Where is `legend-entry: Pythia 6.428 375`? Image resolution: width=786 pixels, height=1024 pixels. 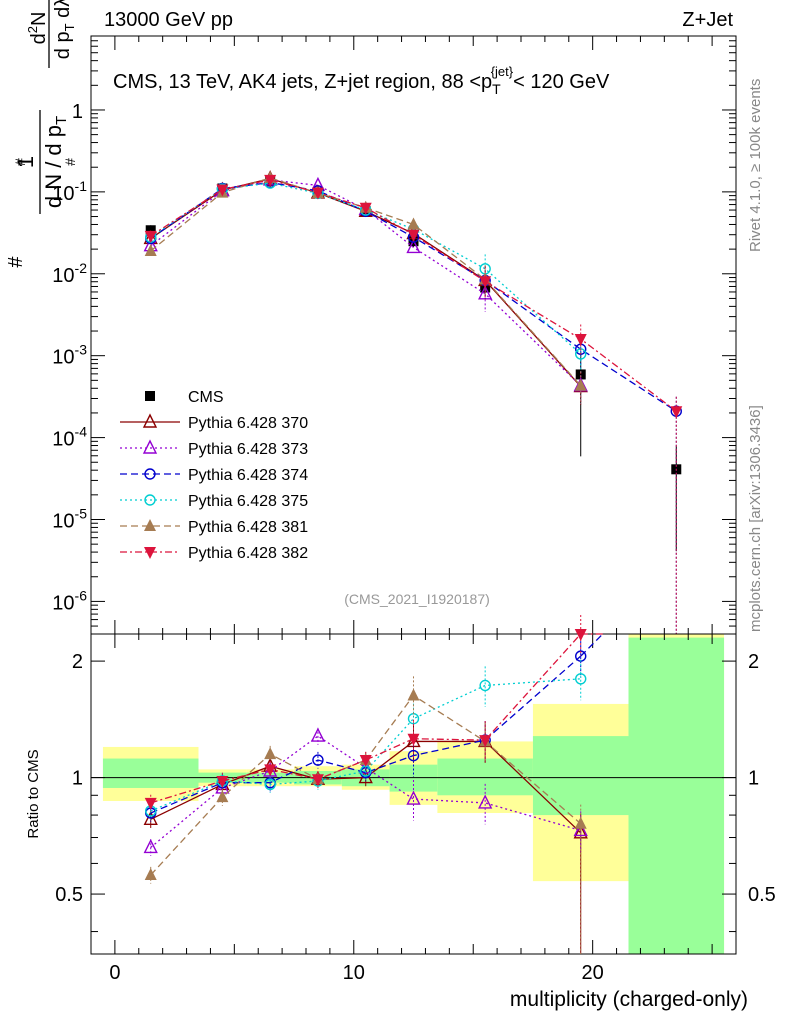 legend-entry: Pythia 6.428 375 is located at coordinates (214, 501).